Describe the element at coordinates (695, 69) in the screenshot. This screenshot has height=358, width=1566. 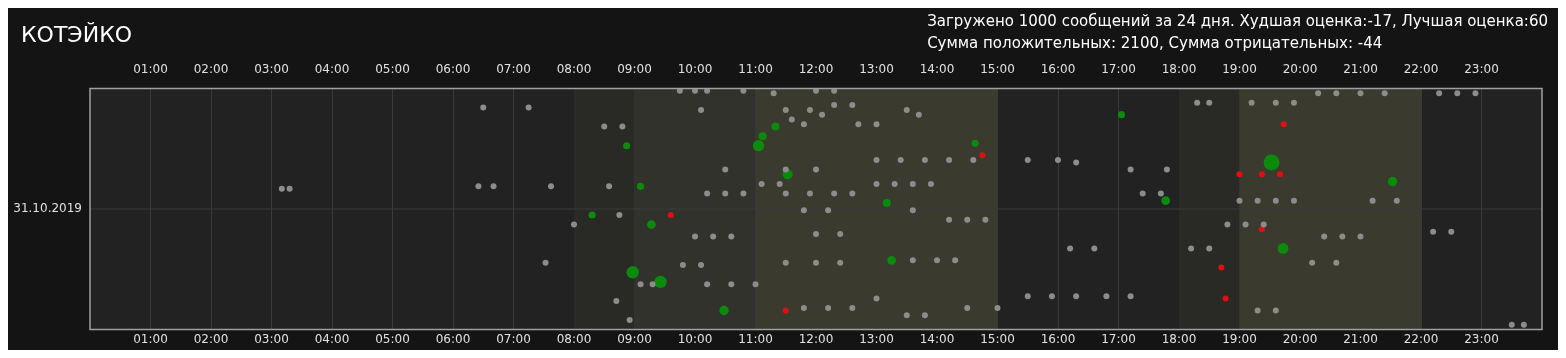
I see `x2-tick-label: 10:00` at that location.